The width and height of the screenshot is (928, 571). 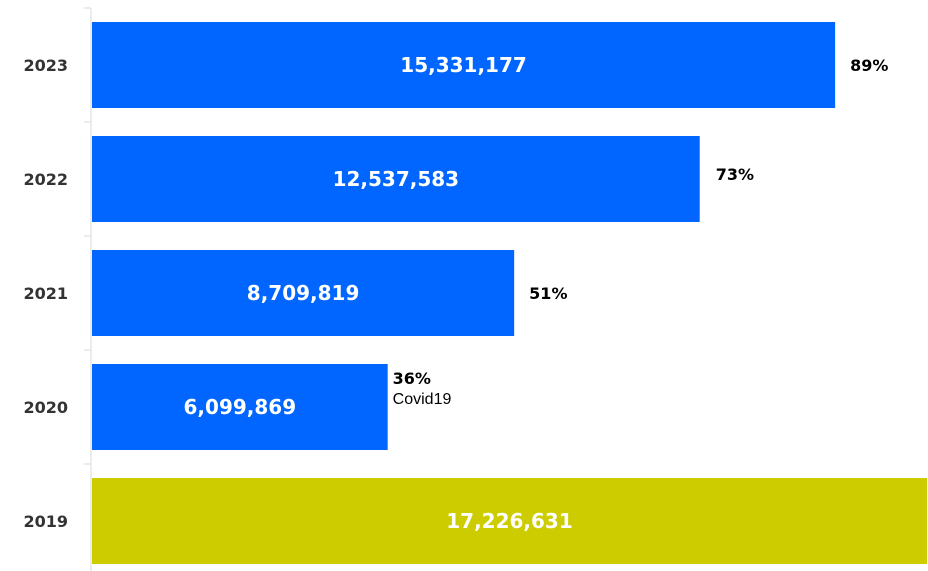 I want to click on category-label: 2021, so click(x=45, y=293).